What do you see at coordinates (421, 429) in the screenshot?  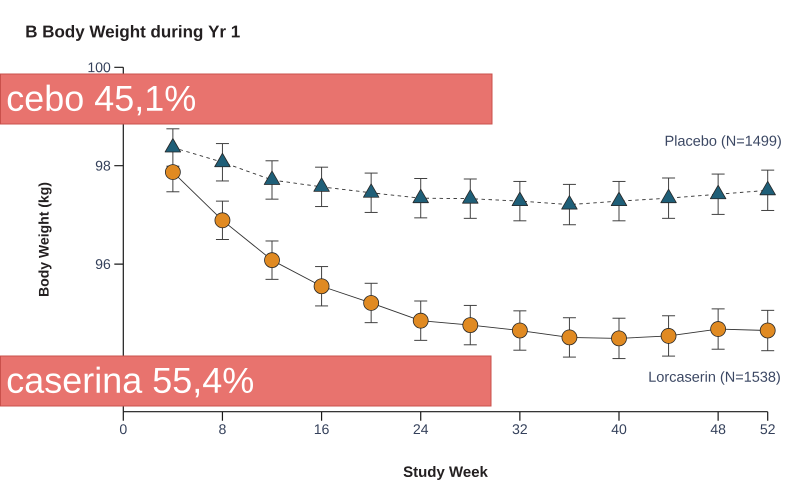 I see `x-tick-label: 24` at bounding box center [421, 429].